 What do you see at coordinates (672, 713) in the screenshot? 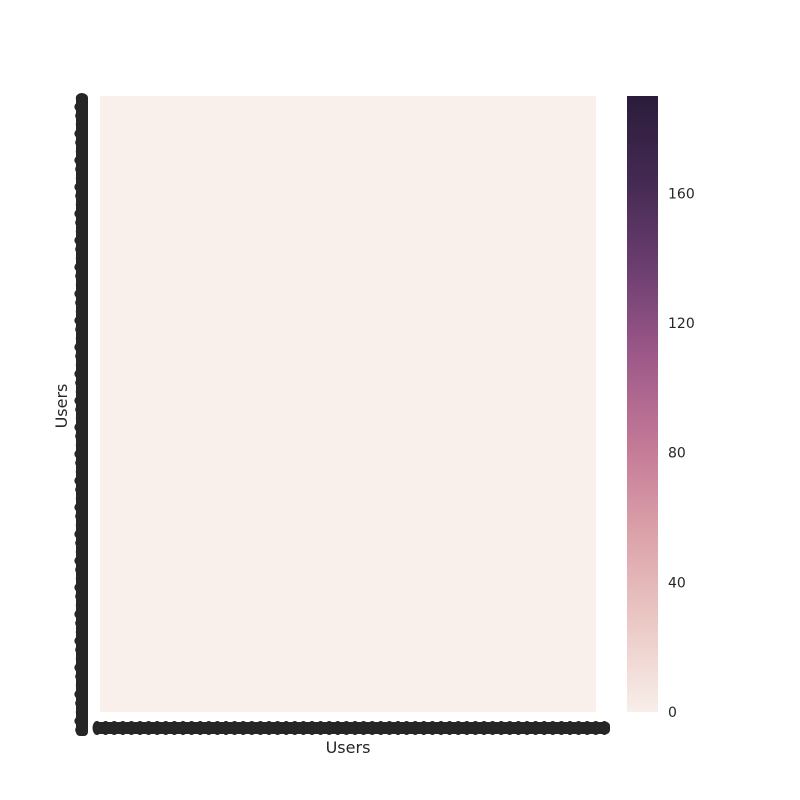
I see `colorbar-tick-label: 0` at bounding box center [672, 713].